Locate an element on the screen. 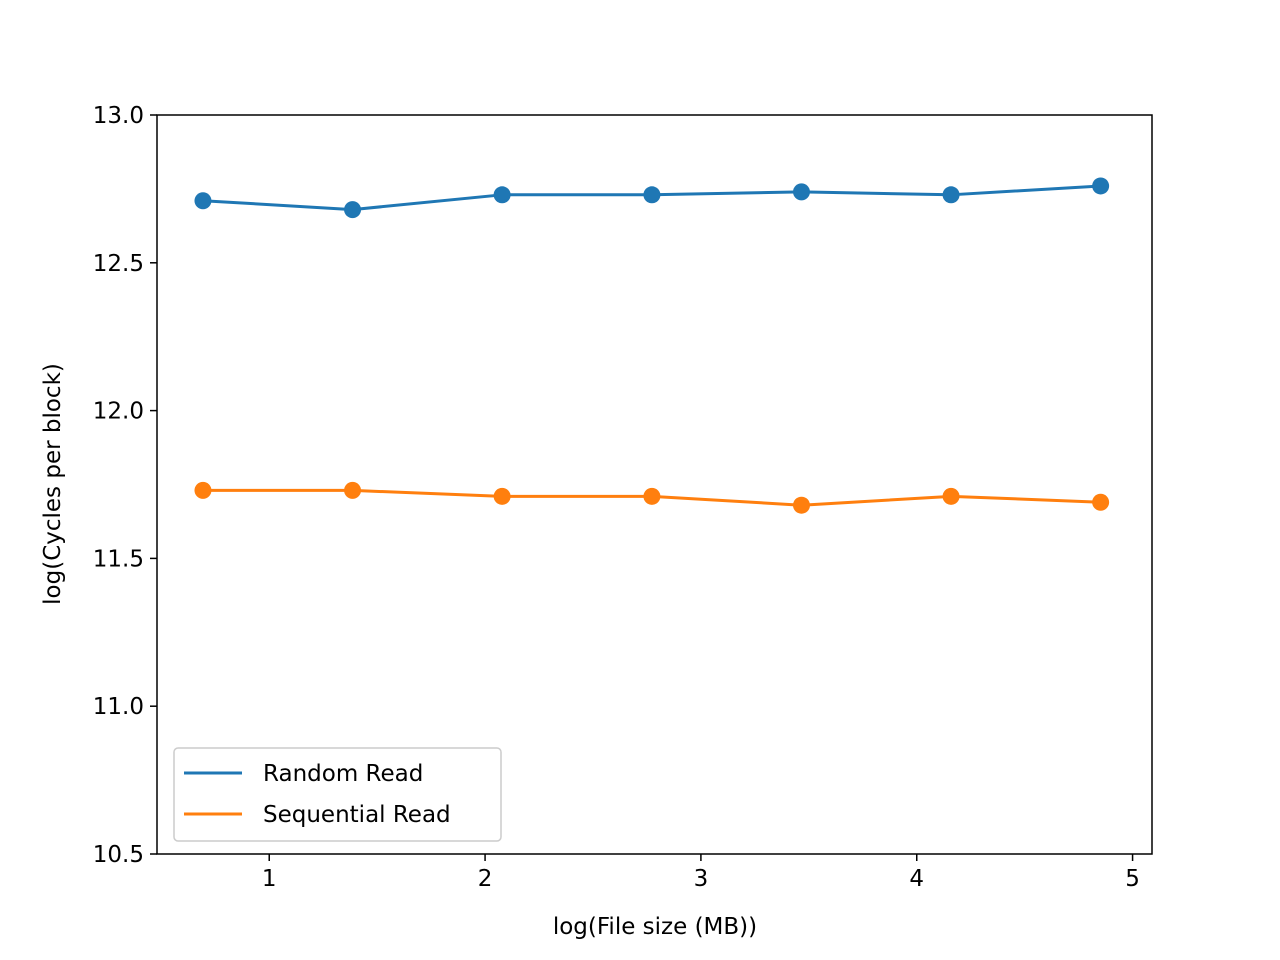 Image resolution: width=1280 pixels, height=960 pixels. x-tick-label: 1 is located at coordinates (269, 879).